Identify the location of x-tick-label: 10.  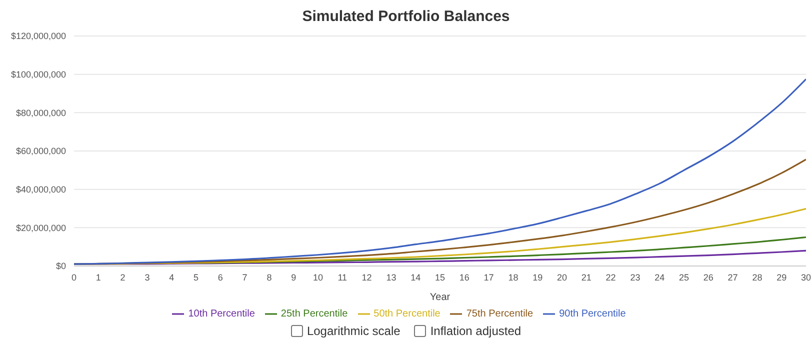
(318, 277).